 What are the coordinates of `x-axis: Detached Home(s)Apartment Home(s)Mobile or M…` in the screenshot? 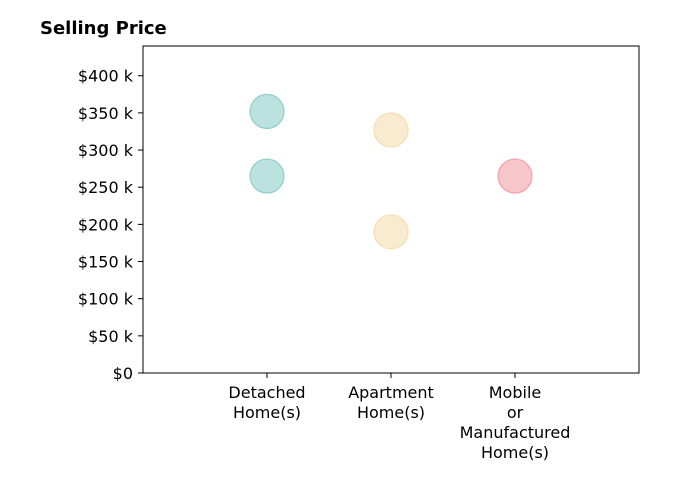 It's located at (399, 417).